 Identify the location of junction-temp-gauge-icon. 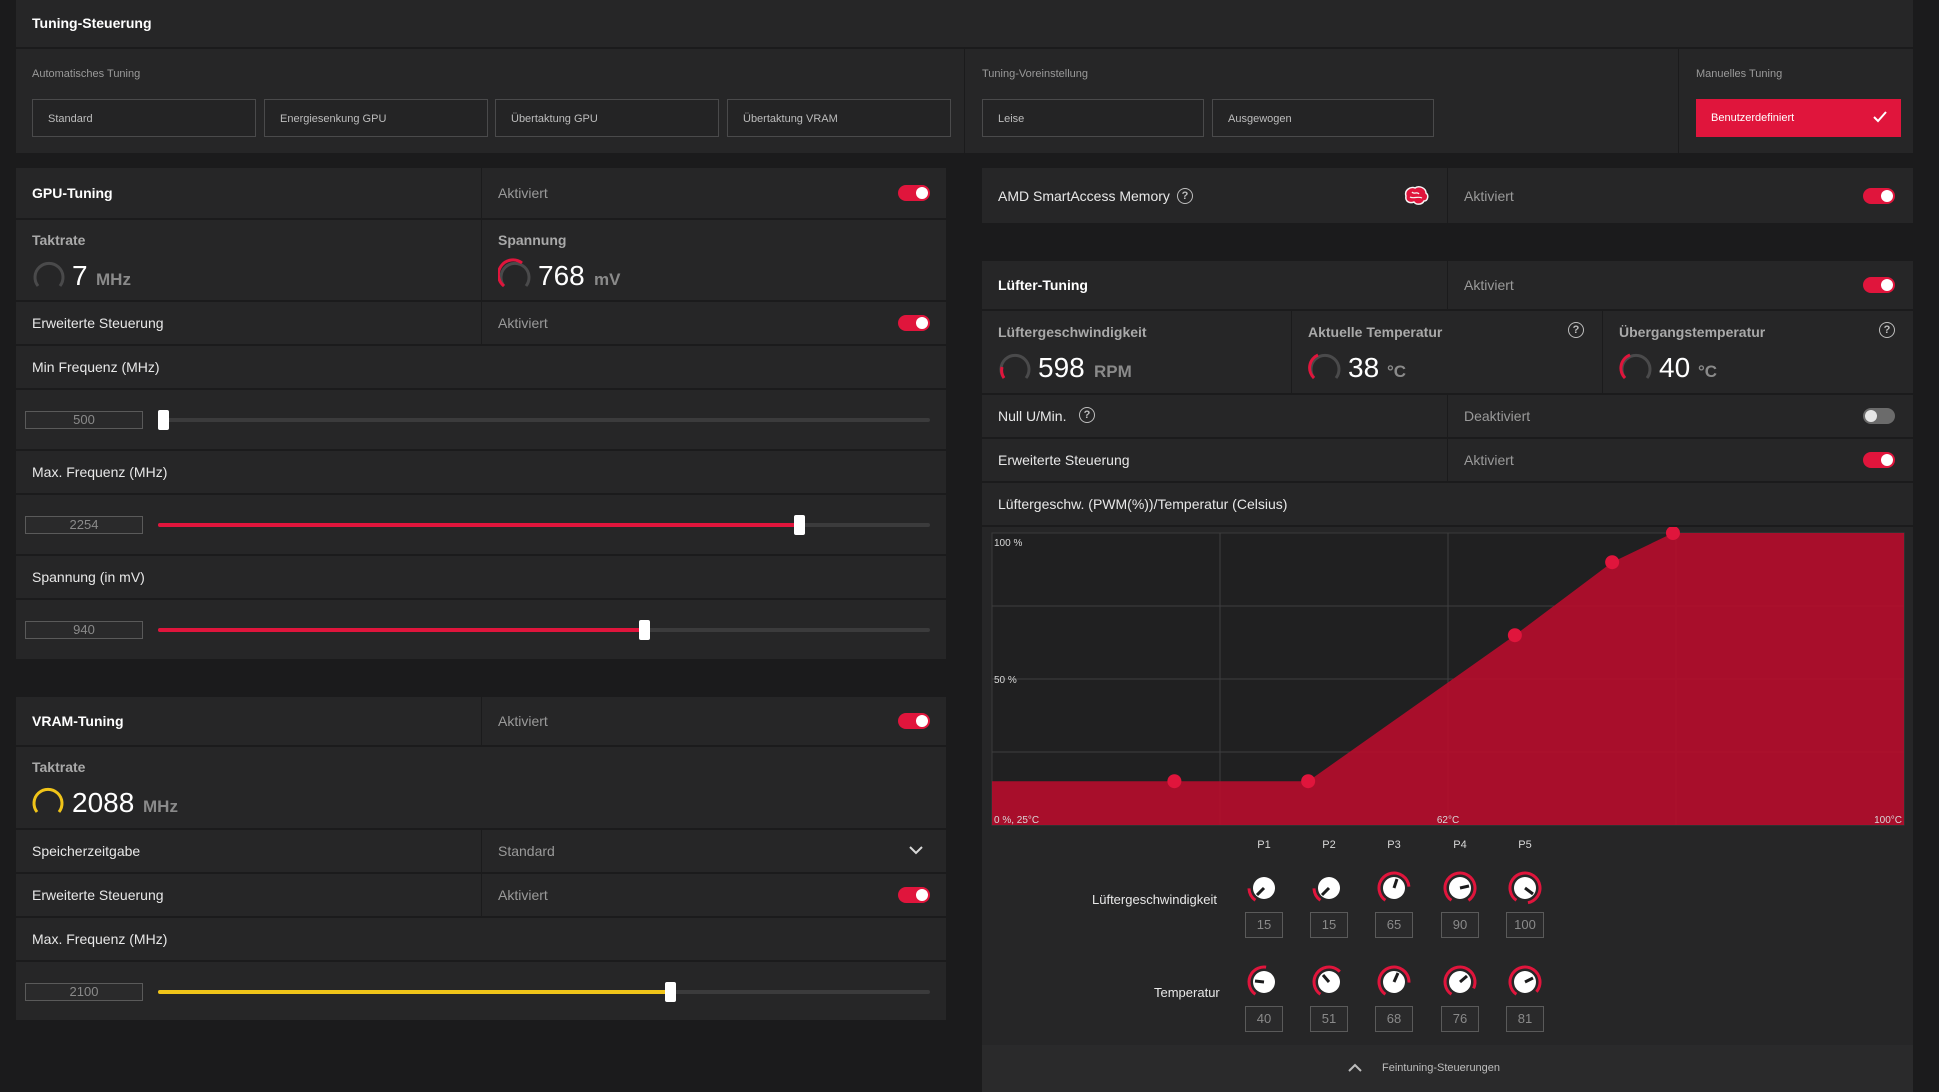
(1635, 366).